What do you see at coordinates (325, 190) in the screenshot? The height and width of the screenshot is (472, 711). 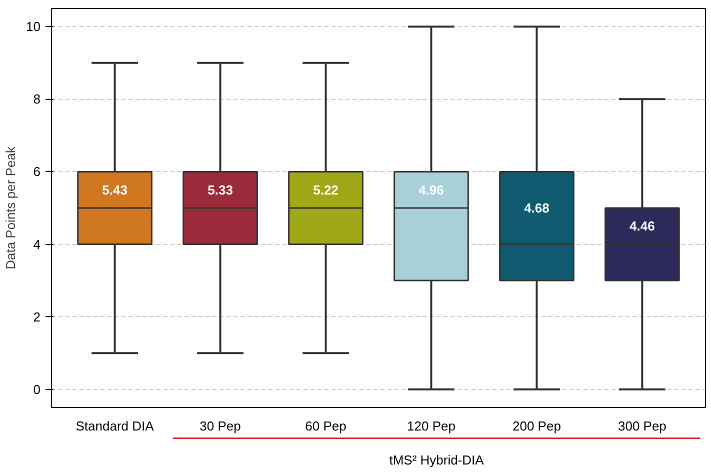 I see `annotation: 5.22` at bounding box center [325, 190].